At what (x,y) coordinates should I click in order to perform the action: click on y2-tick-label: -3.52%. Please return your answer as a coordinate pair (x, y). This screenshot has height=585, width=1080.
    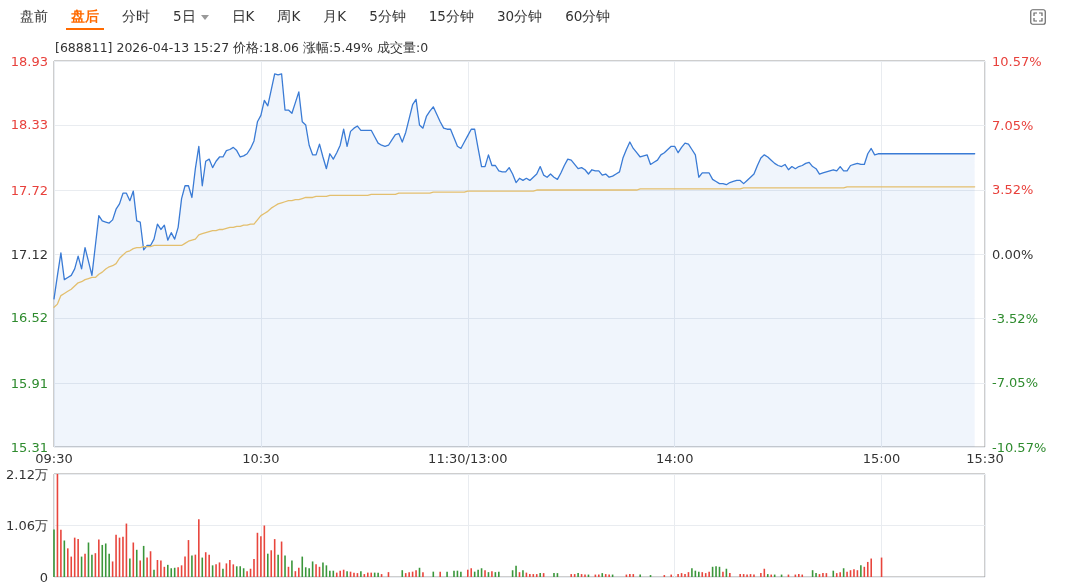
    Looking at the image, I should click on (1015, 318).